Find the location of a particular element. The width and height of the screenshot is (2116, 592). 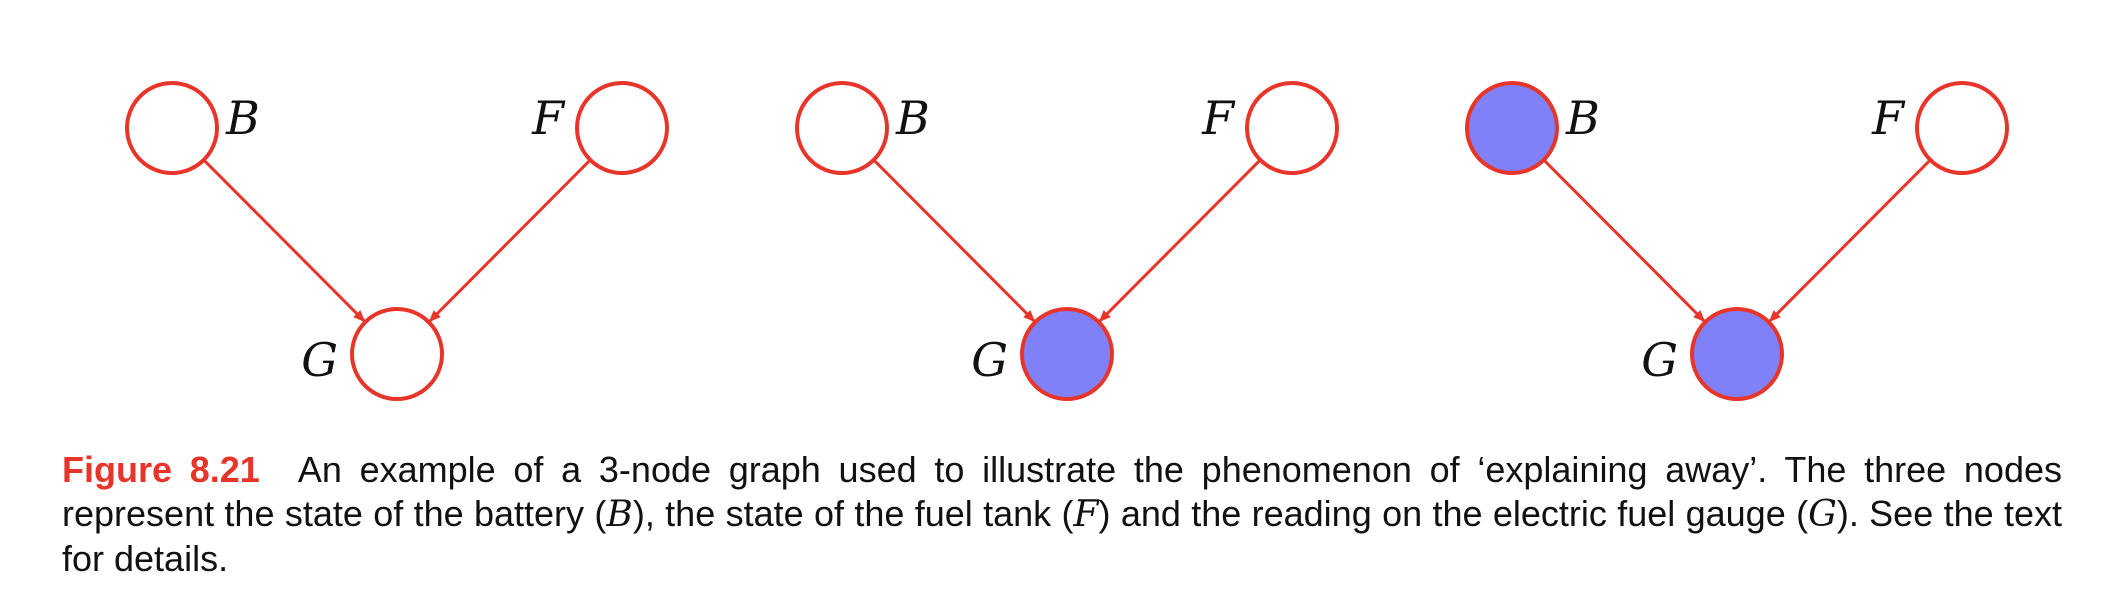

graph-panel-2: B F G is located at coordinates (1067, 241).